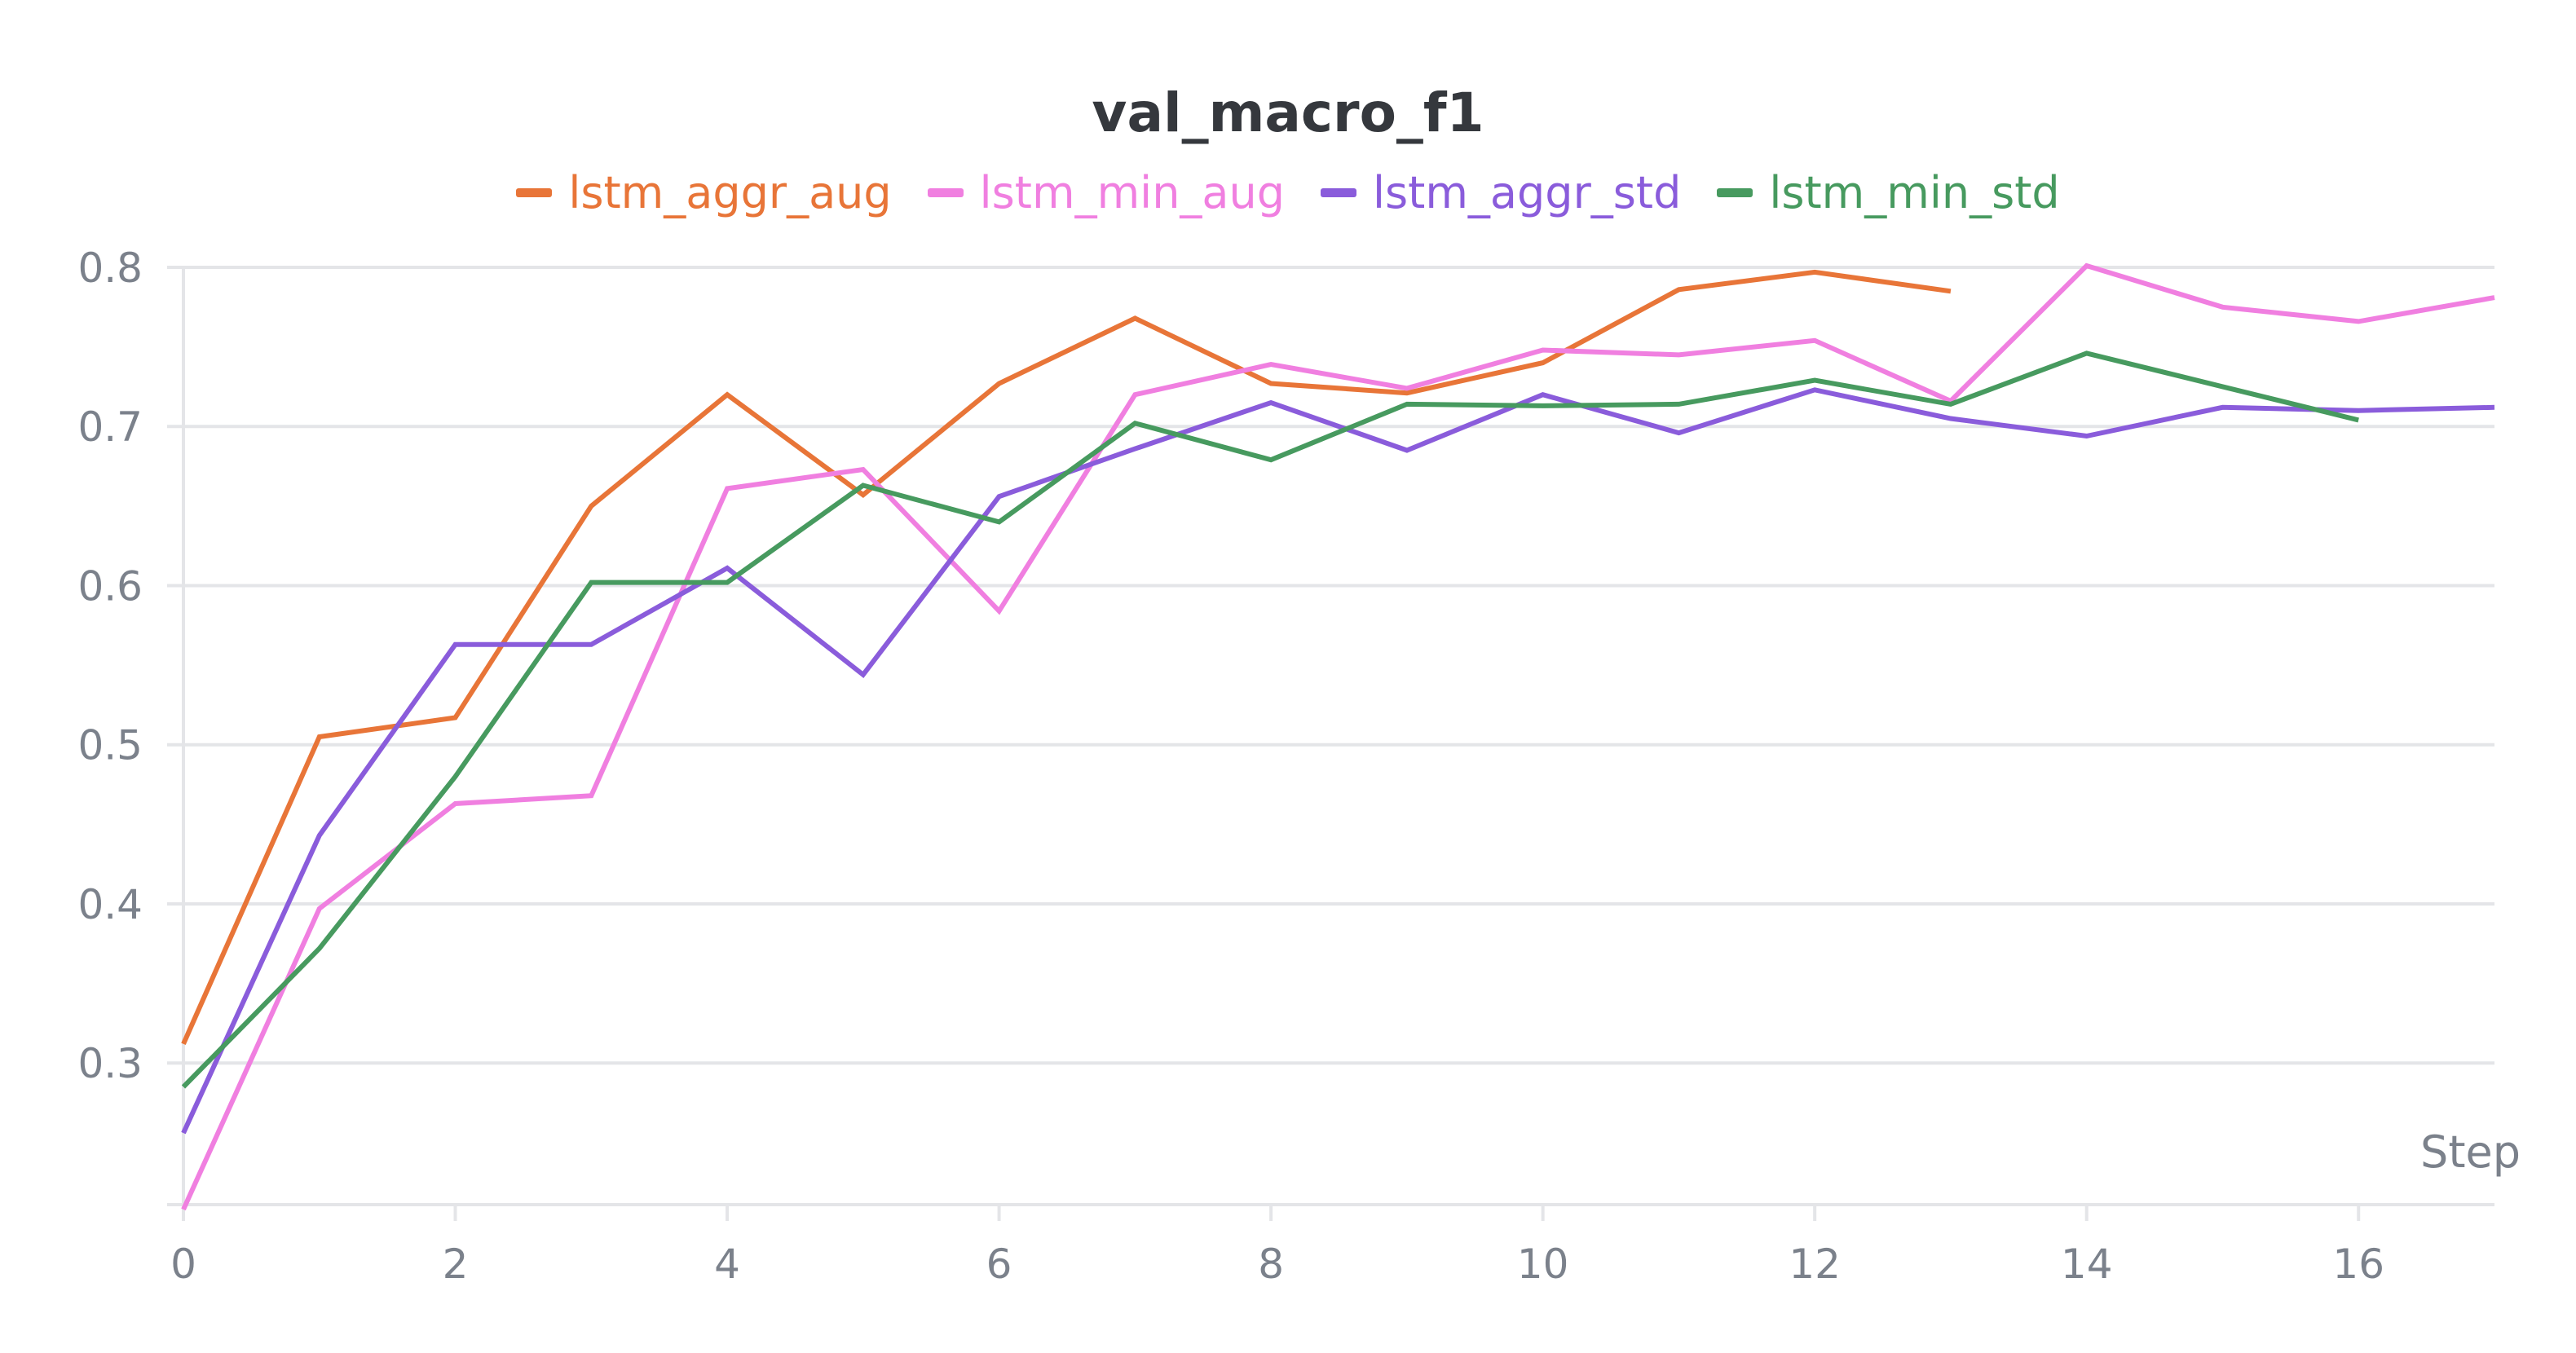 The width and height of the screenshot is (2576, 1353). What do you see at coordinates (1271, 1264) in the screenshot?
I see `x-tick-label: 8` at bounding box center [1271, 1264].